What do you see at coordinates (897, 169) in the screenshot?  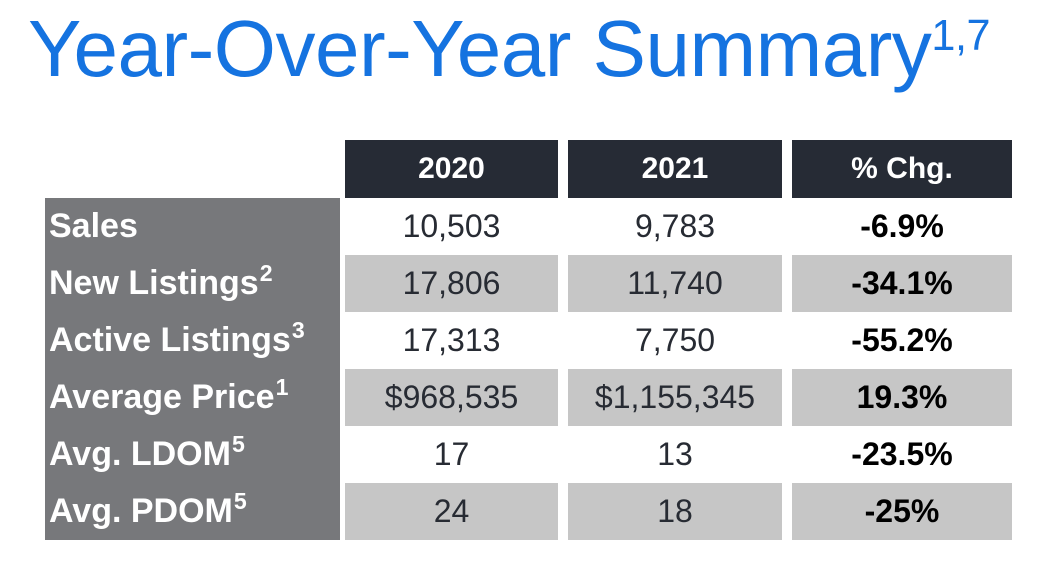 I see `column-header-pct-chg: % Chg.` at bounding box center [897, 169].